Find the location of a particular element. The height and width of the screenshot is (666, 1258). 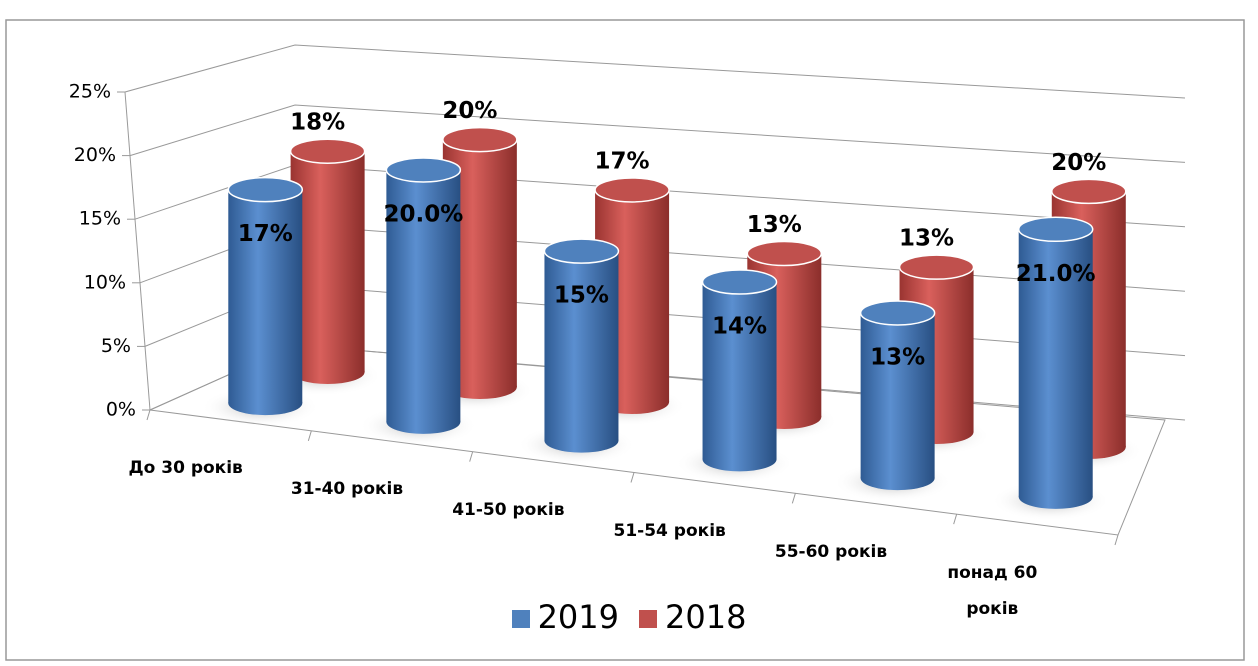

y-tick-label: 0% is located at coordinates (121, 410).